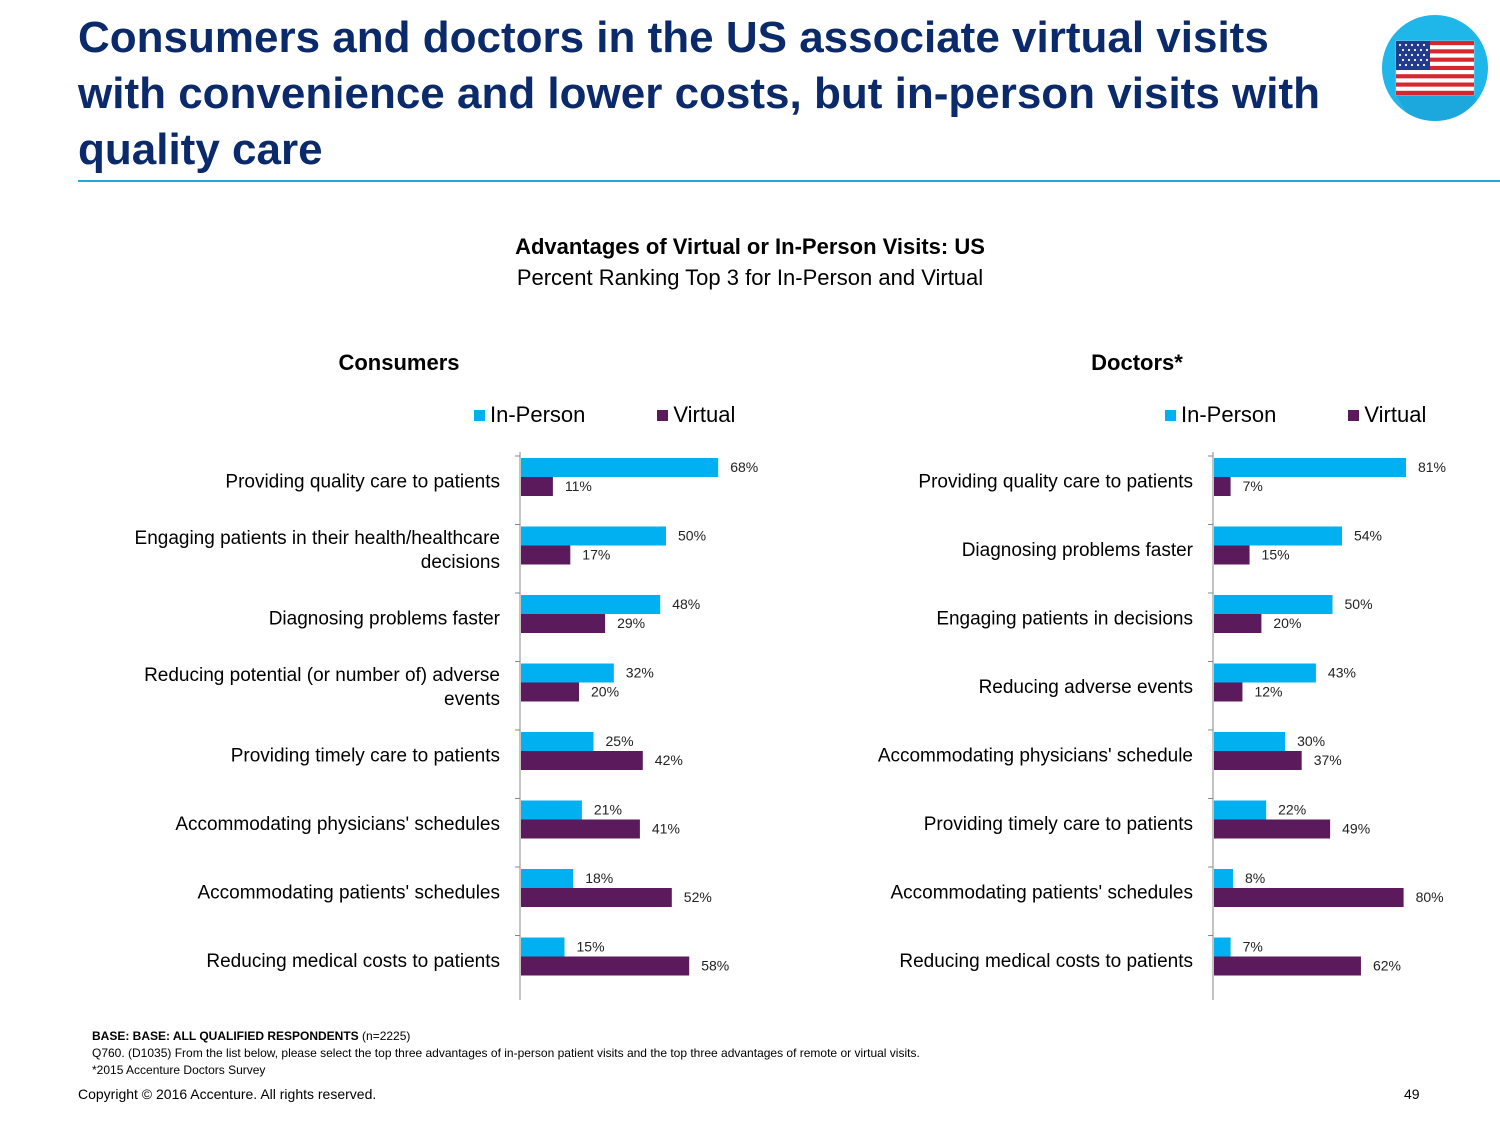 The height and width of the screenshot is (1125, 1500). I want to click on footnote-source: *2015 Accenture Doctors Survey, so click(179, 1070).